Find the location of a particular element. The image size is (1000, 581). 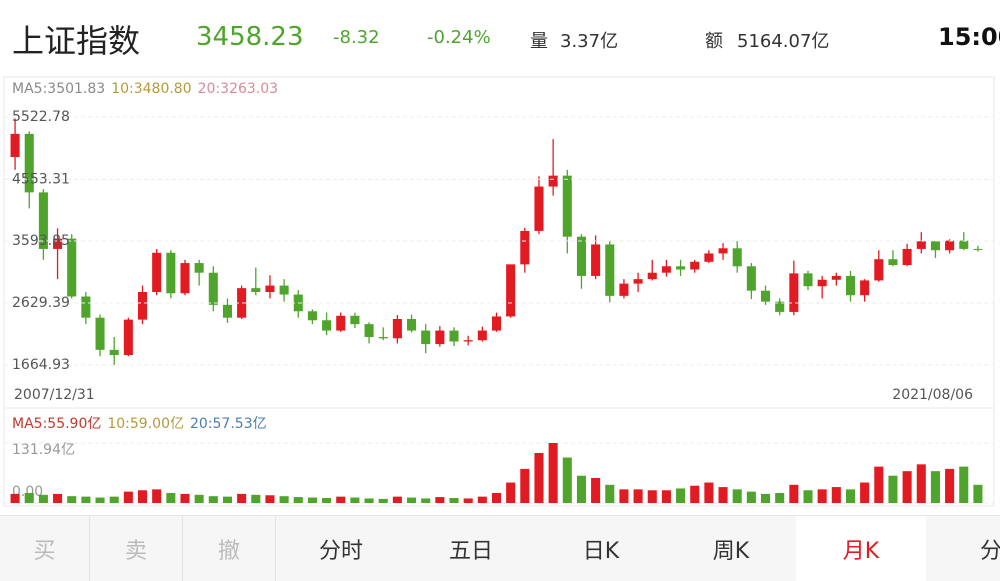

title: 上证指数 is located at coordinates (76, 41).